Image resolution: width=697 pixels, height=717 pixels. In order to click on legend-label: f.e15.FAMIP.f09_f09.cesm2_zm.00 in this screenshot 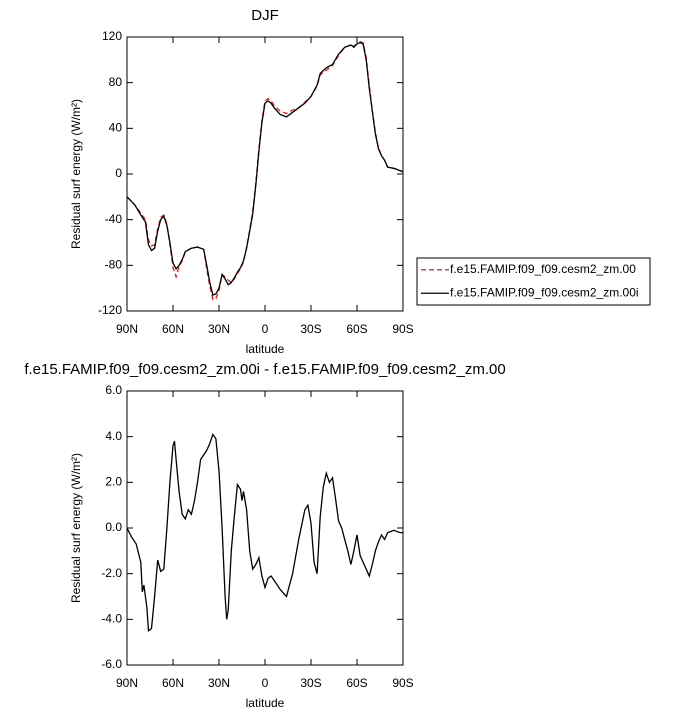, I will do `click(543, 269)`.